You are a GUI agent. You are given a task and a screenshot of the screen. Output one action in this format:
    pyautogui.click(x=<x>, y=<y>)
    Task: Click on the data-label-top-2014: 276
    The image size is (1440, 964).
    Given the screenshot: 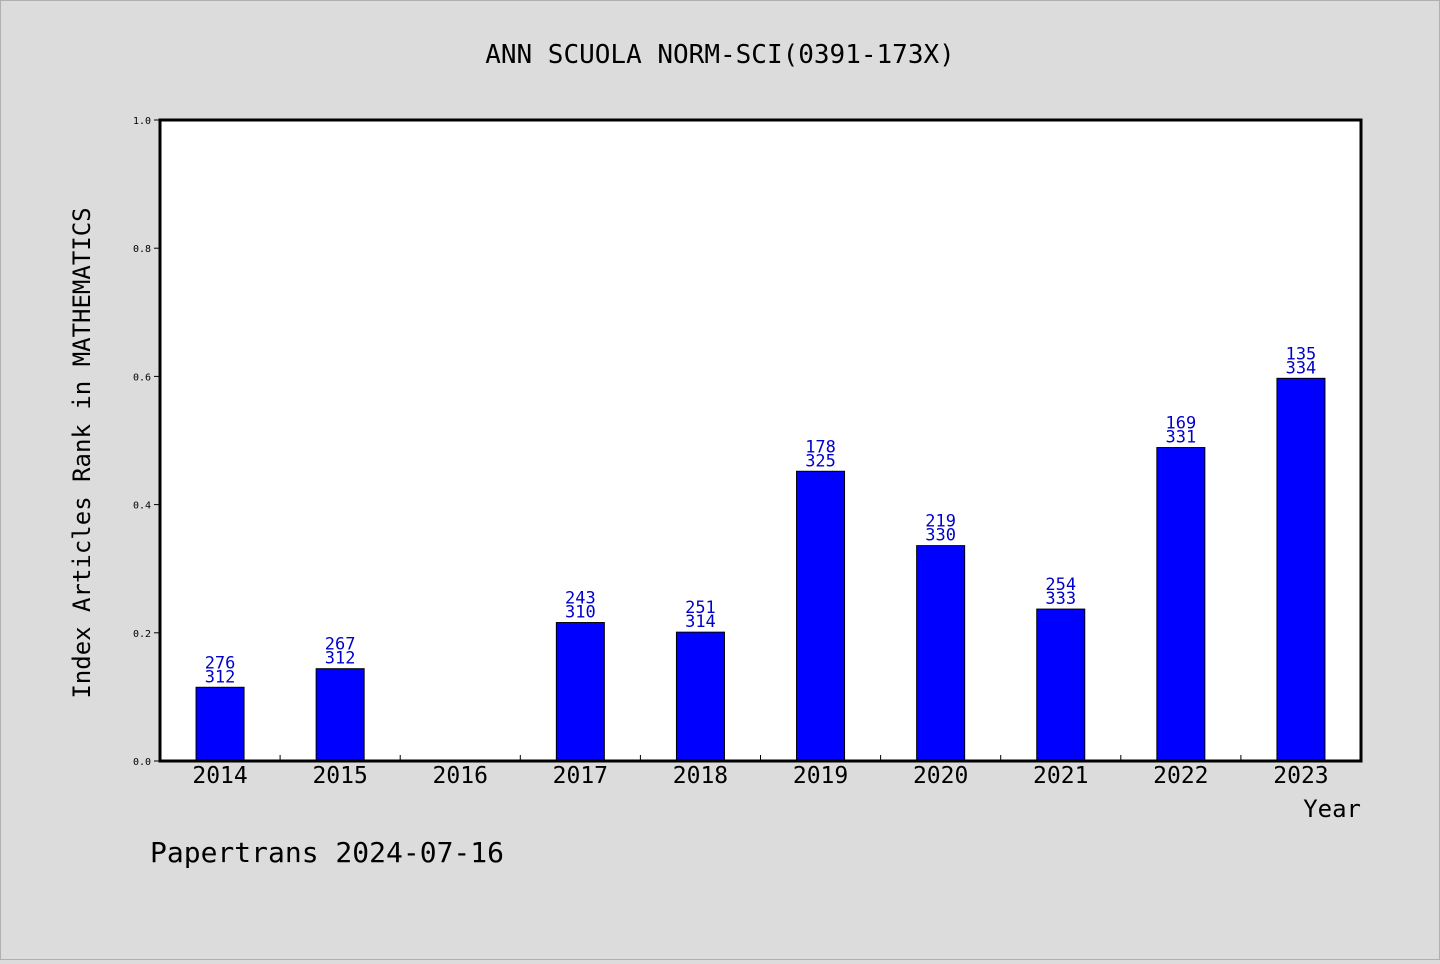 What is the action you would take?
    pyautogui.click(x=220, y=663)
    